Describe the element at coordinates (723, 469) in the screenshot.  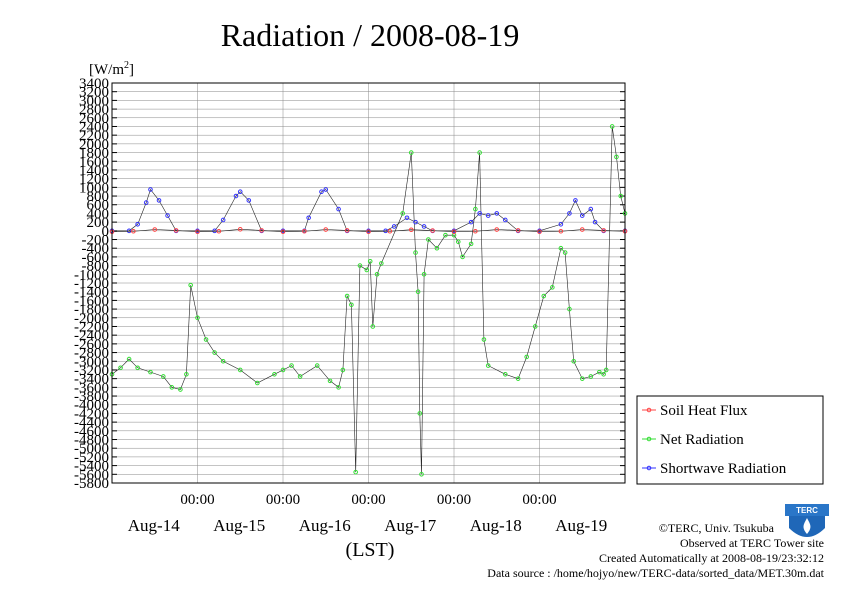
I see `legend-entry: Shortwave Radiation` at that location.